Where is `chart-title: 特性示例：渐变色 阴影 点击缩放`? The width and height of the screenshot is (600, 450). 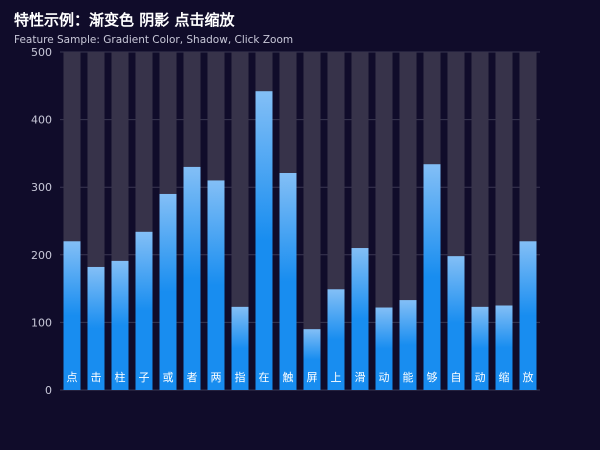
chart-title: 特性示例：渐变色 阴影 点击缩放 is located at coordinates (124, 20).